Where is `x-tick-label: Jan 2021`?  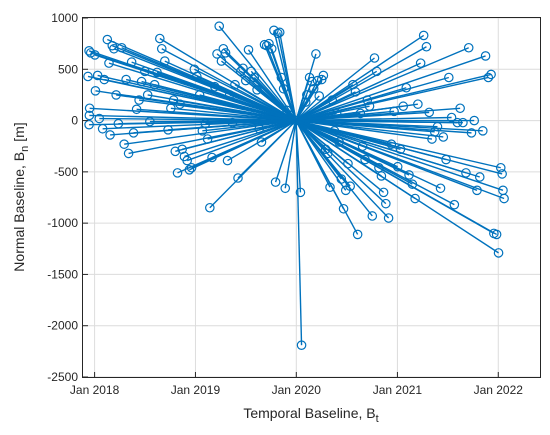
x-tick-label: Jan 2021 is located at coordinates (398, 390).